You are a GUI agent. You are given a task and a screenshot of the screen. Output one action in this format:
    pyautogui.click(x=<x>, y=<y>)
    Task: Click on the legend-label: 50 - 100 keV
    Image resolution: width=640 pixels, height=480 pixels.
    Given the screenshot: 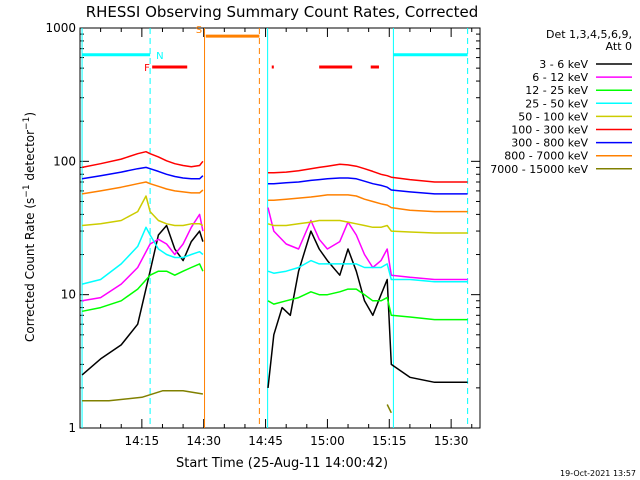 What is the action you would take?
    pyautogui.click(x=553, y=116)
    